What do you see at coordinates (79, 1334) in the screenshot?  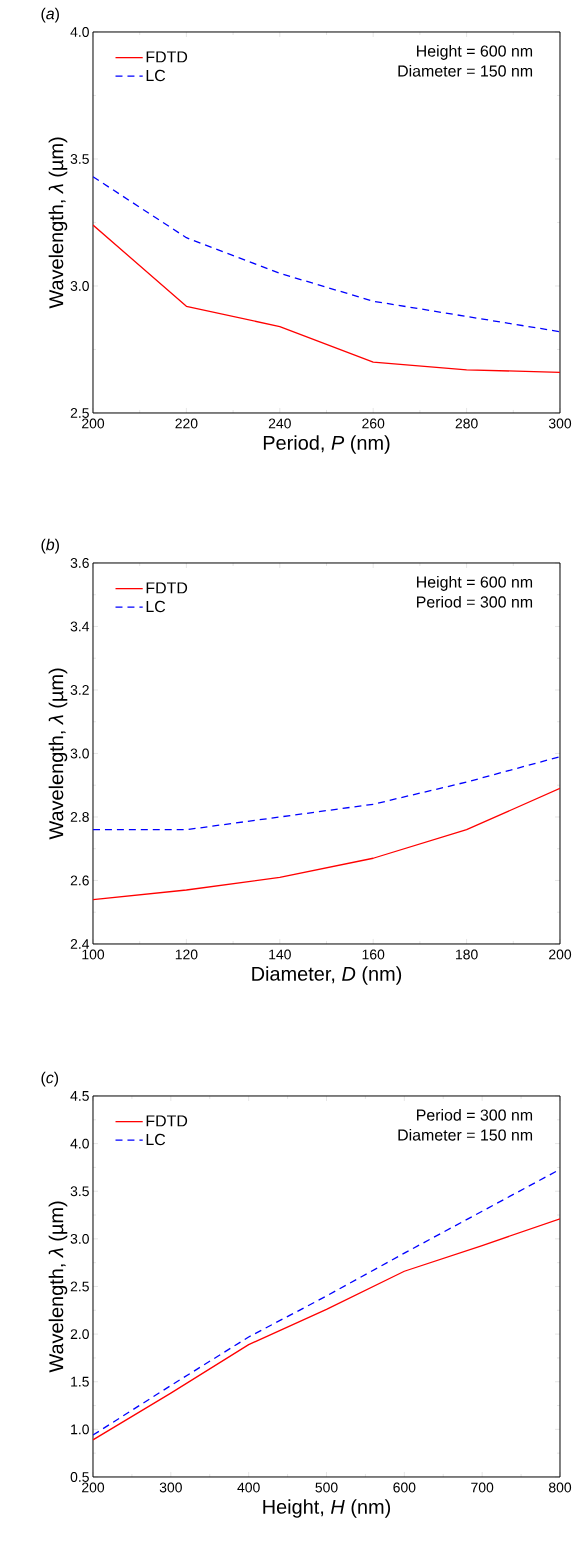 I see `y-tick-label: 2.0` at bounding box center [79, 1334].